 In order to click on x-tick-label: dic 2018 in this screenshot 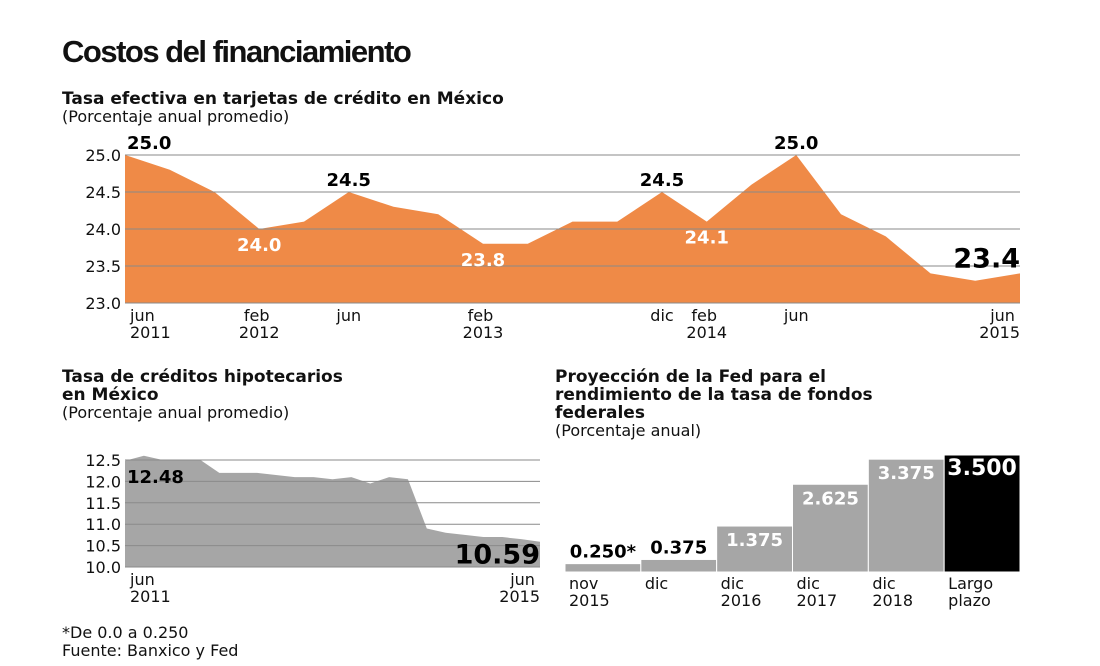, I will do `click(892, 592)`.